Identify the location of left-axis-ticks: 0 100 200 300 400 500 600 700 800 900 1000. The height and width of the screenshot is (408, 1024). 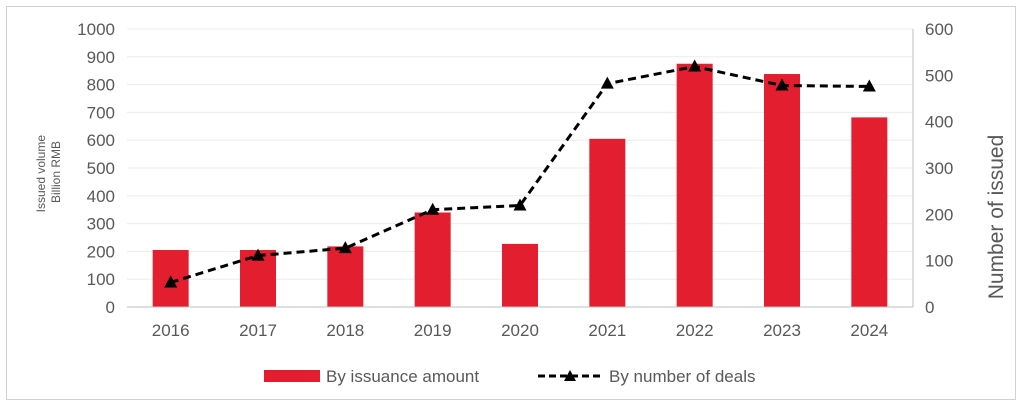
(96, 168).